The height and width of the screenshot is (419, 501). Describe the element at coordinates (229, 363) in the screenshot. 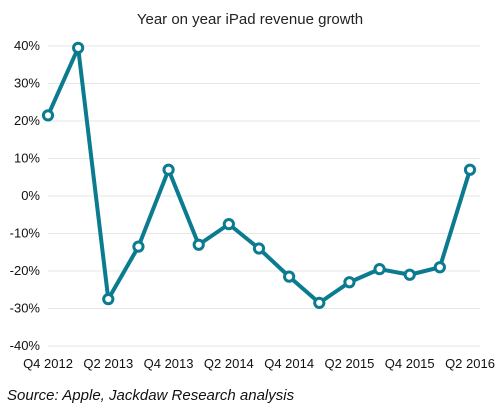

I see `x-tick-label: Q2 2014` at that location.